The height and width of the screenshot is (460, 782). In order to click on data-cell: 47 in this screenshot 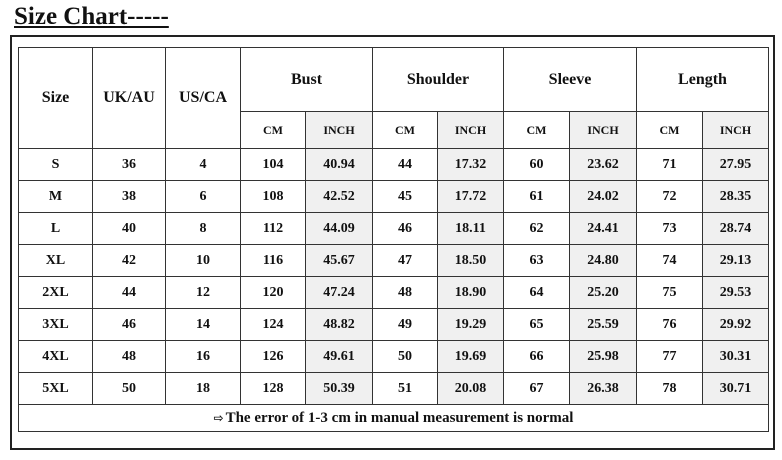, I will do `click(405, 260)`.